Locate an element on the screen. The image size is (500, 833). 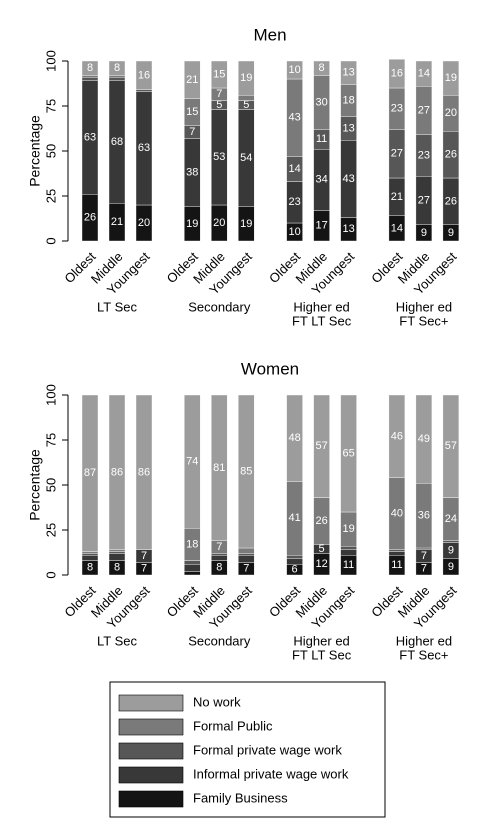
value-label: 13 is located at coordinates (348, 73).